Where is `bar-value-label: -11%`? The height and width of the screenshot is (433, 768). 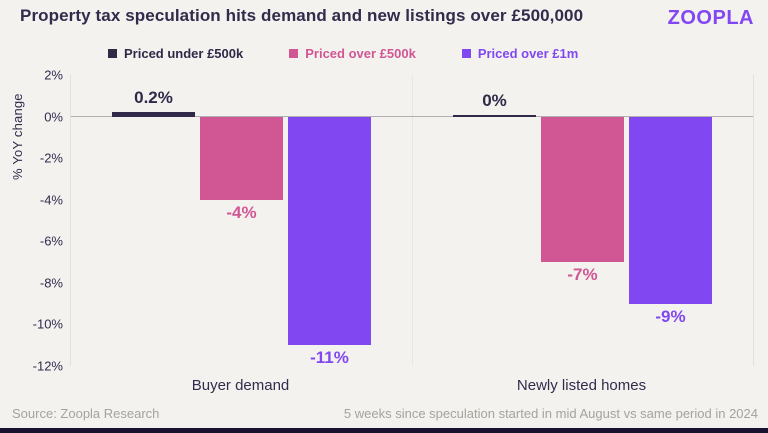 bar-value-label: -11% is located at coordinates (329, 358).